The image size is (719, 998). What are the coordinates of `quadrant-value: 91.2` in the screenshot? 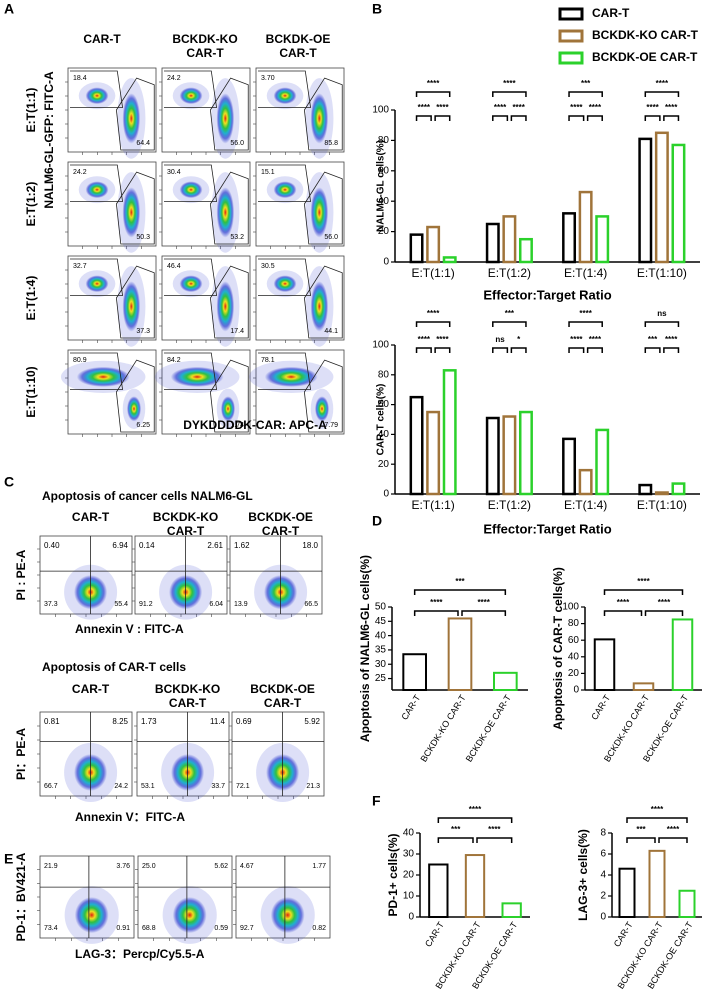 It's located at (146, 604).